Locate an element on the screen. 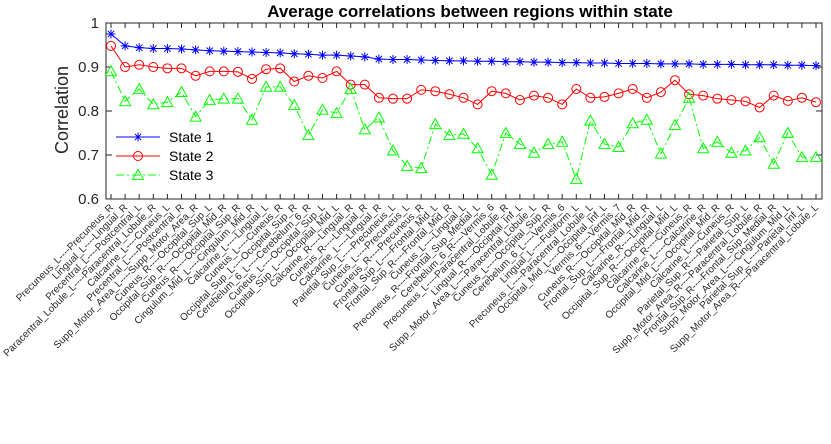 The height and width of the screenshot is (444, 831). y-axis-label: Correlation is located at coordinates (62, 110).